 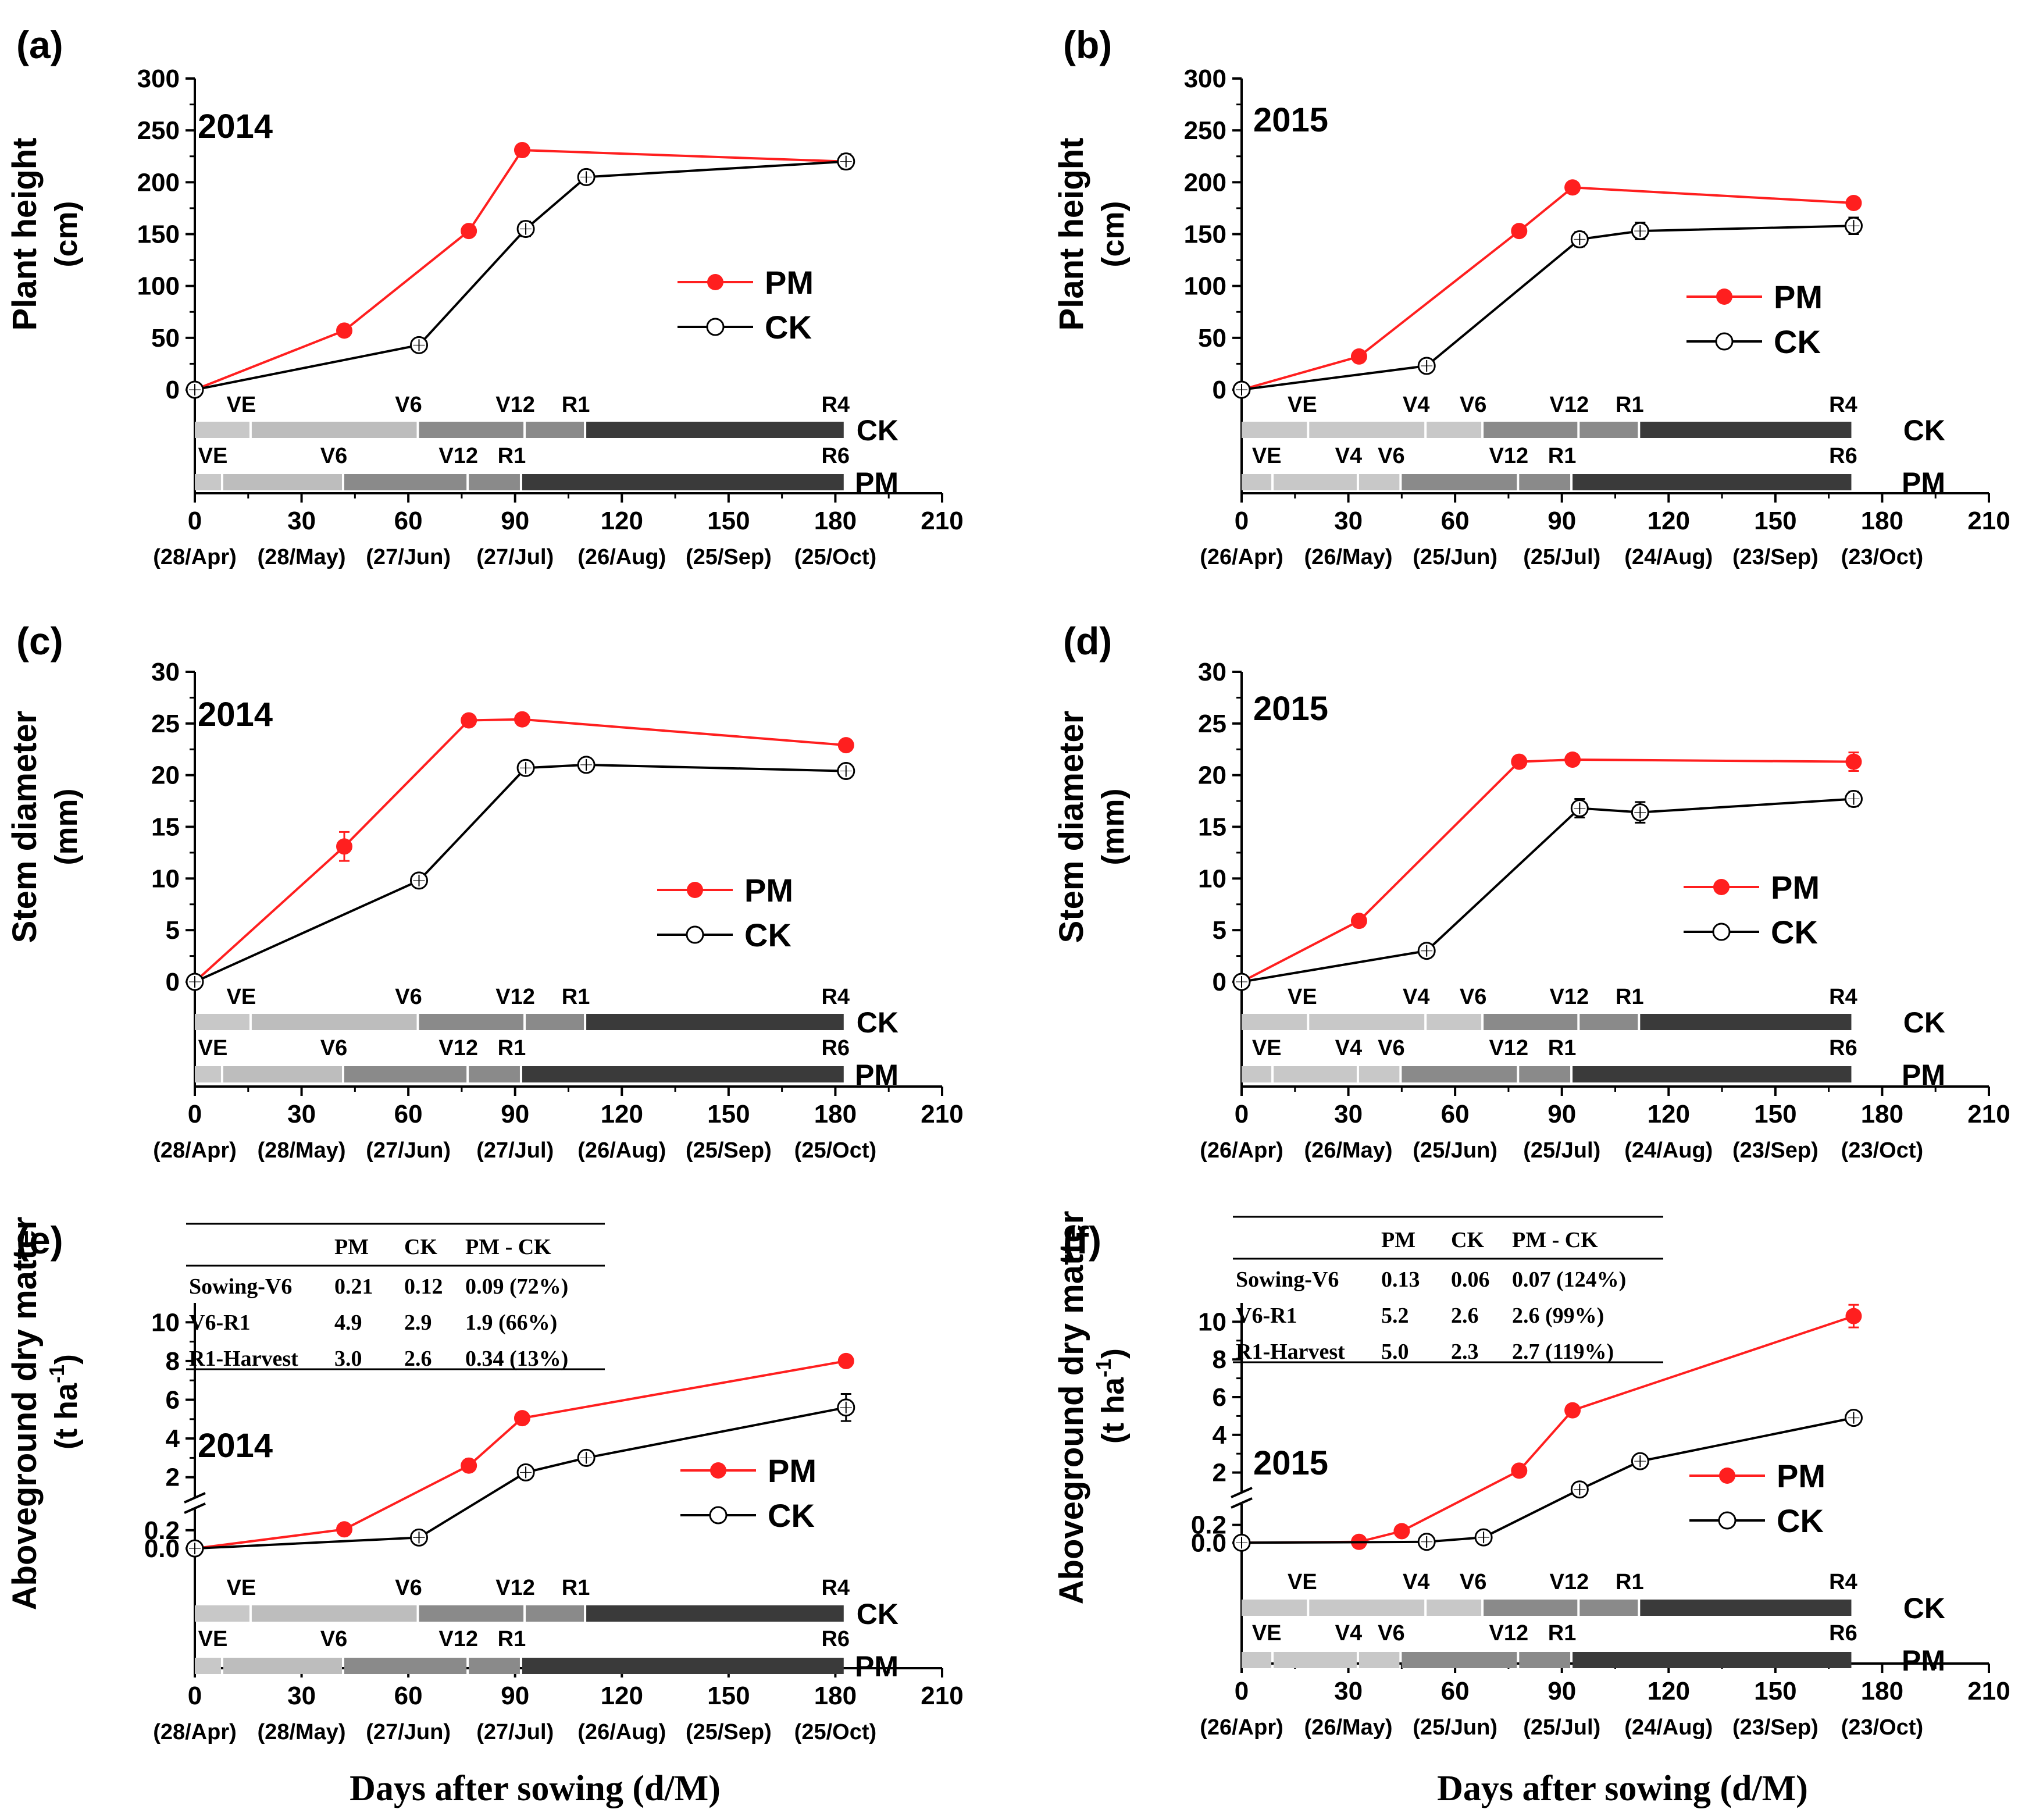 I want to click on stage-label: R6, so click(x=1843, y=1048).